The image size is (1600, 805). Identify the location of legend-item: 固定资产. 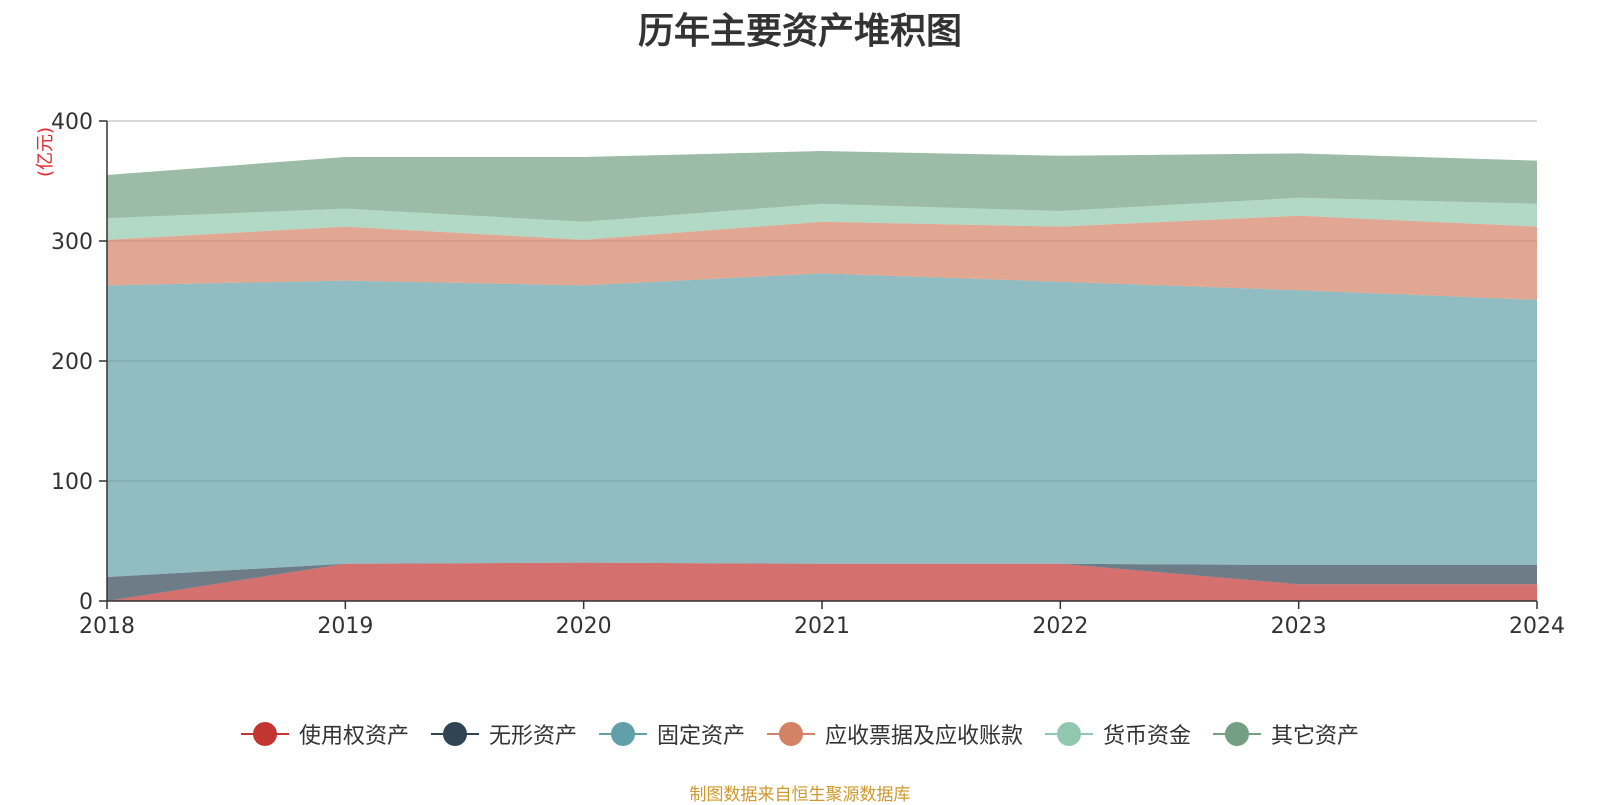
(671, 734).